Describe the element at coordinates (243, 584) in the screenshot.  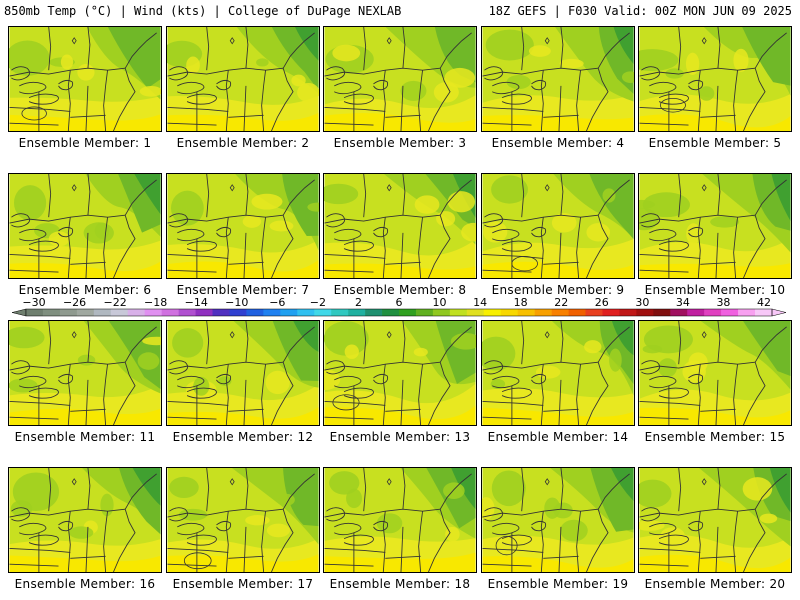
I see `ensemble-member-label: Ensemble Member: 17` at that location.